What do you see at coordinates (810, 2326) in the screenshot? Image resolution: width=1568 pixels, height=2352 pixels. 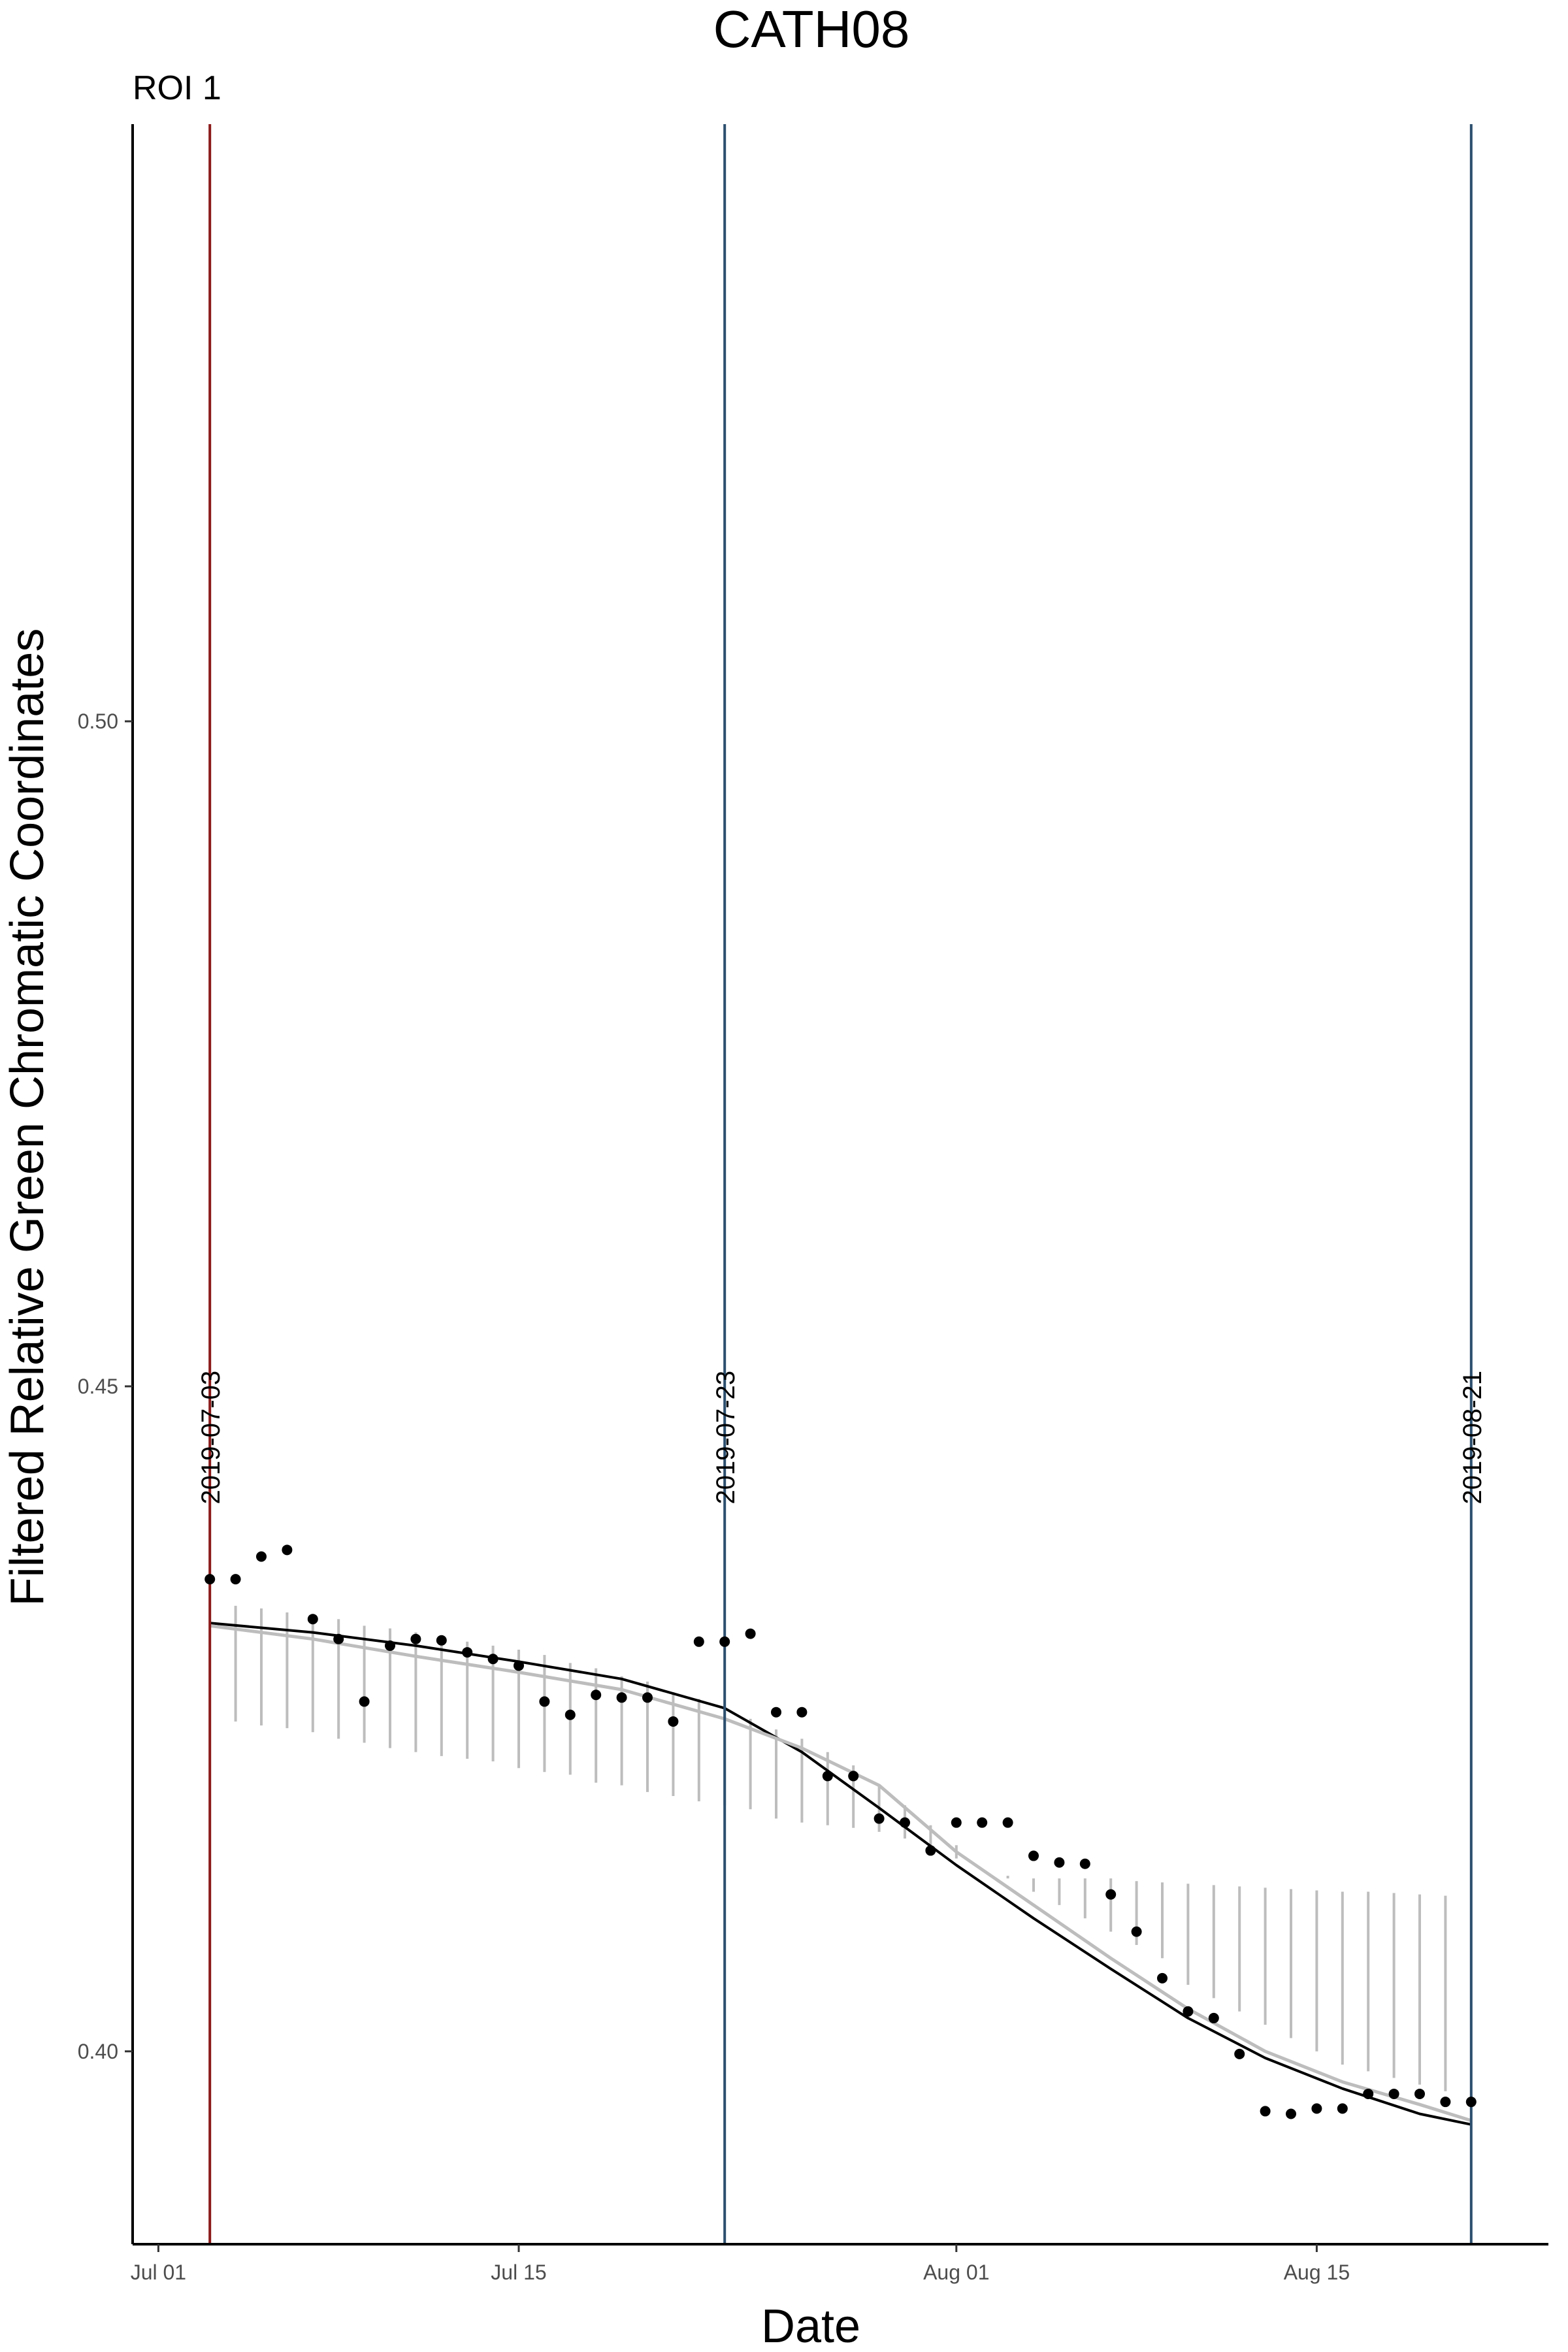 I see `x-axis-title: Date` at bounding box center [810, 2326].